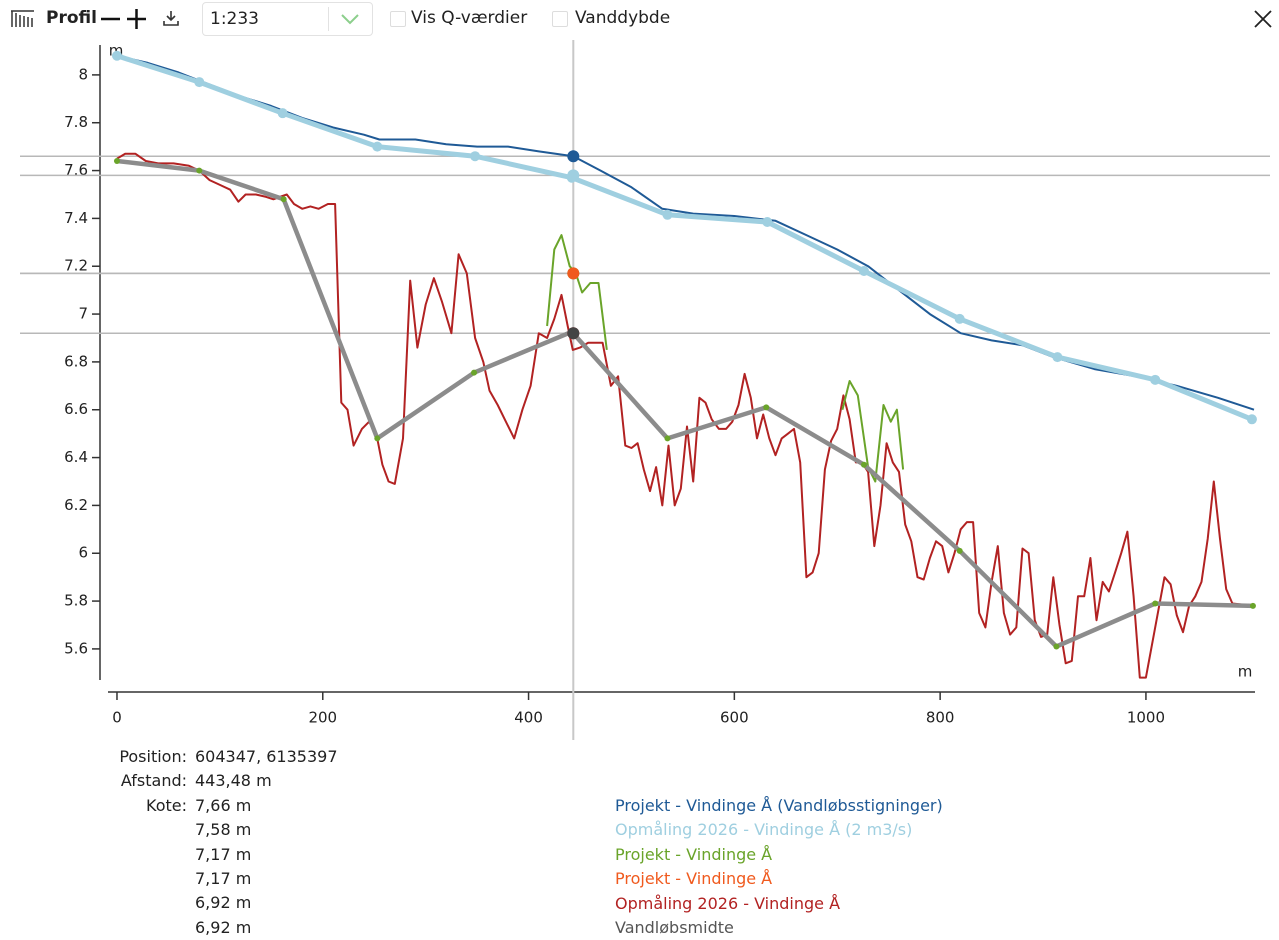 The image size is (1279, 940). Describe the element at coordinates (1263, 19) in the screenshot. I see `close-button` at that location.